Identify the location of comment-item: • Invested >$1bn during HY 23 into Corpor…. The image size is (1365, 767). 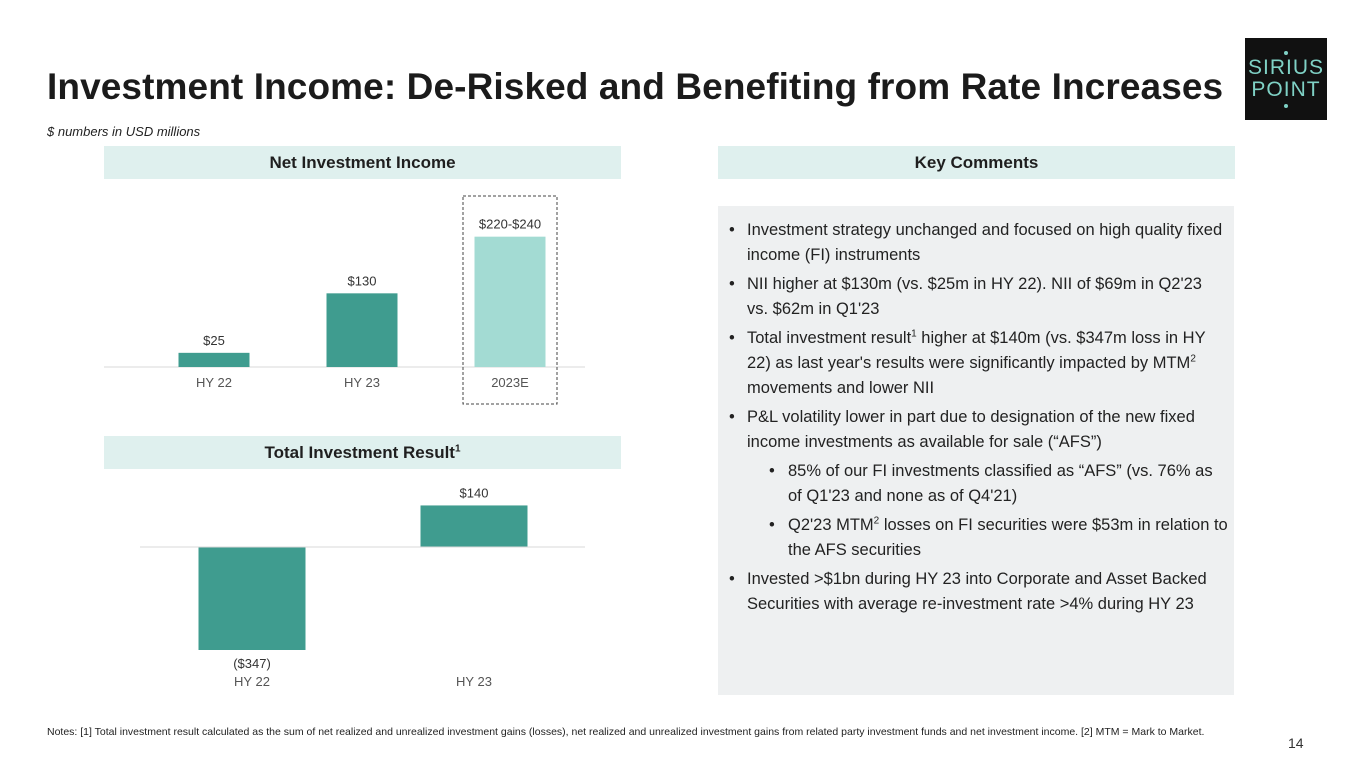
(972, 592).